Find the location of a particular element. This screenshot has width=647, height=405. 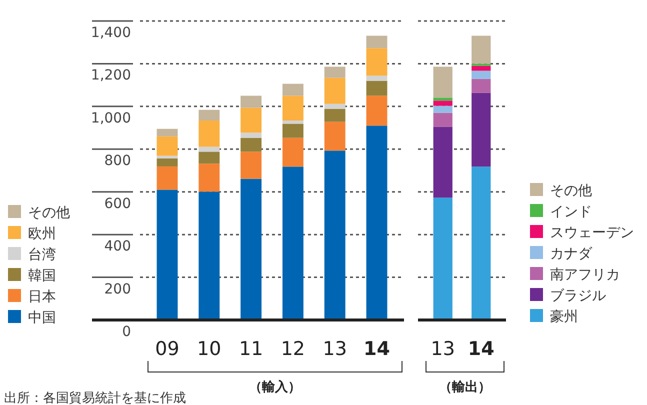

legend-label: 欧州 is located at coordinates (42, 234).